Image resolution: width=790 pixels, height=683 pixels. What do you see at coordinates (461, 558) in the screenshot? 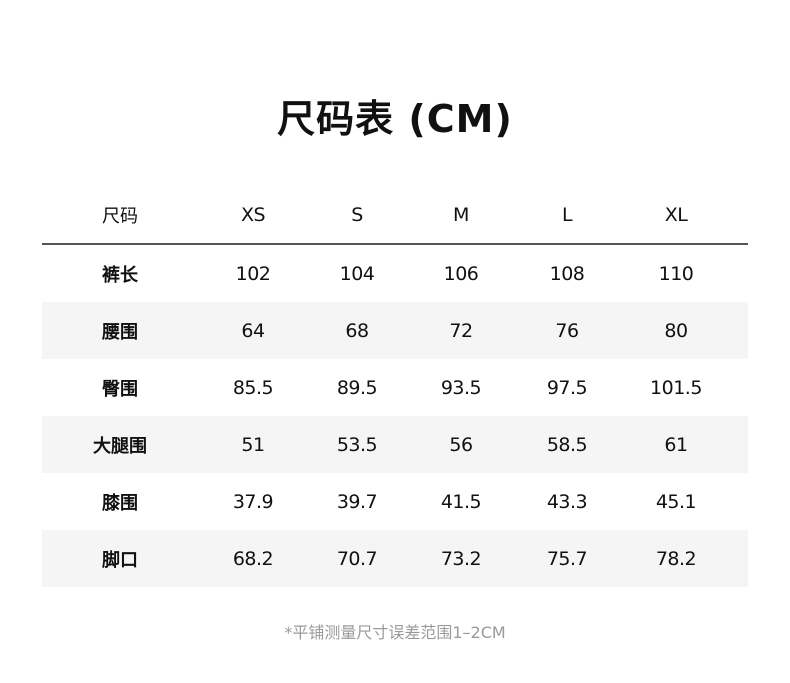
I see `table-cell: 73.2` at bounding box center [461, 558].